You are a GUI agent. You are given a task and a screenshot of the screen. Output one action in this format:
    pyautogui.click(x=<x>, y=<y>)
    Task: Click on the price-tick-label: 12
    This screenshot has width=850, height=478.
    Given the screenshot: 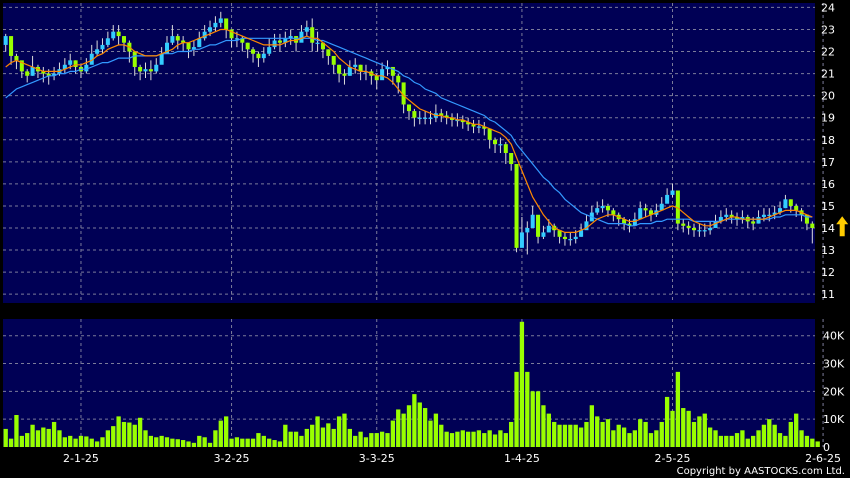 What is the action you would take?
    pyautogui.click(x=828, y=272)
    